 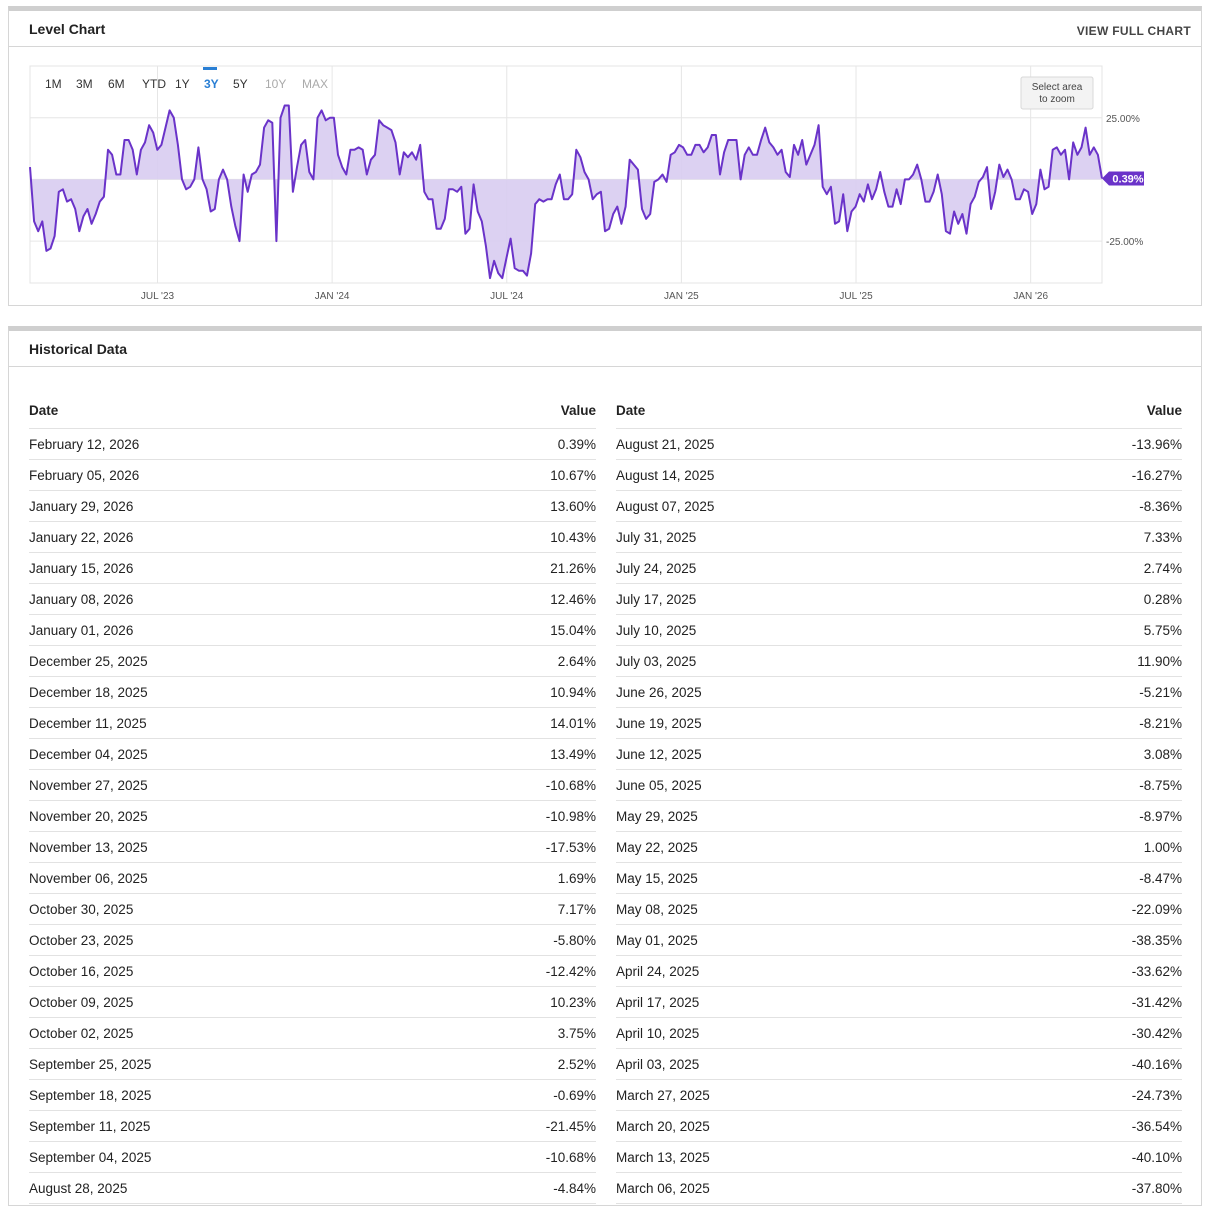 I want to click on value-cell: -31.42%, so click(x=1156, y=1002).